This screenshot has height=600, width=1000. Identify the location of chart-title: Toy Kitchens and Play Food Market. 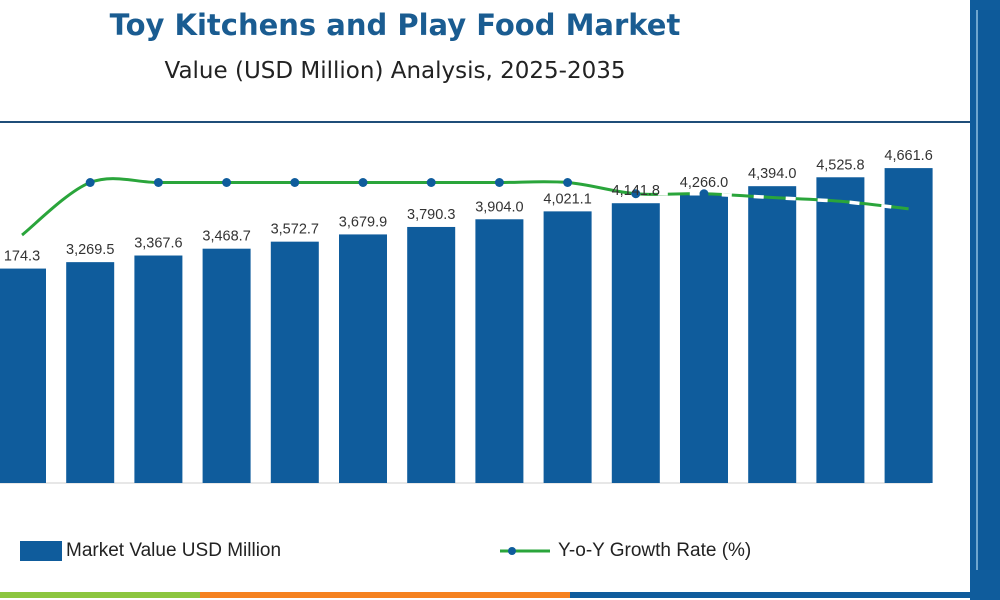
(395, 25).